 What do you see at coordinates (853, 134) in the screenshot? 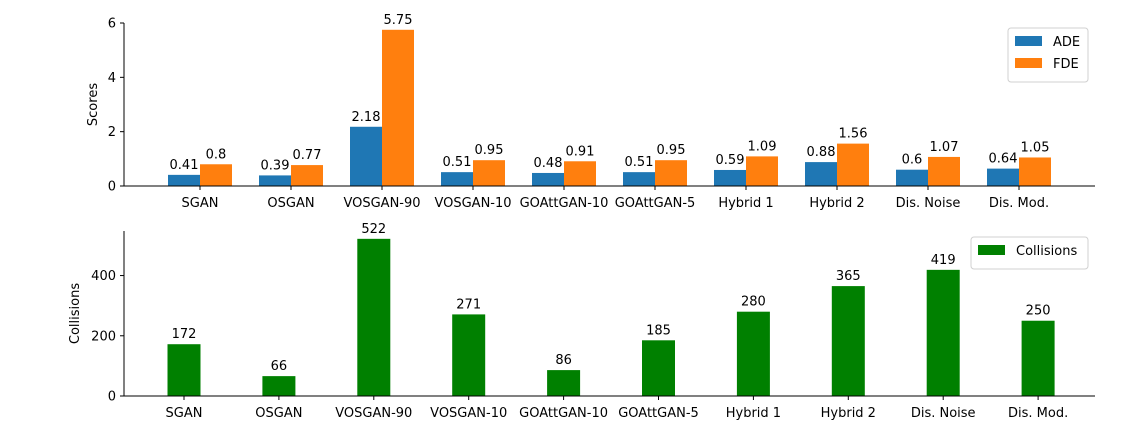
I see `data-label-fde-7: 1.56` at bounding box center [853, 134].